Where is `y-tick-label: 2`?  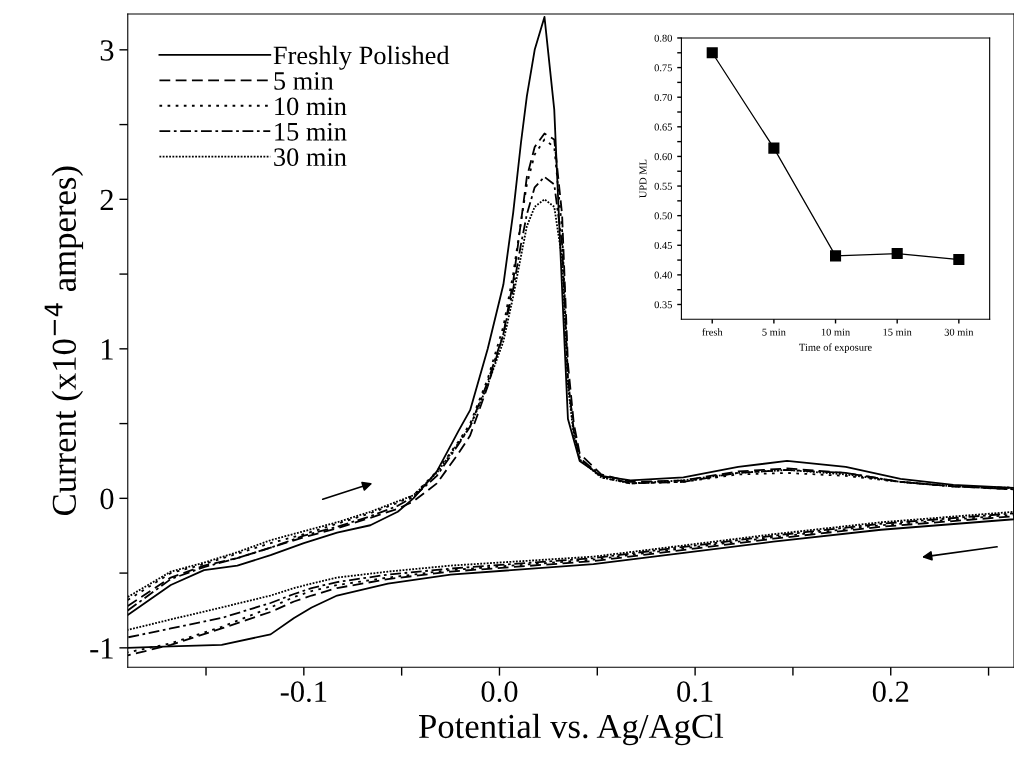
y-tick-label: 2 is located at coordinates (106, 199).